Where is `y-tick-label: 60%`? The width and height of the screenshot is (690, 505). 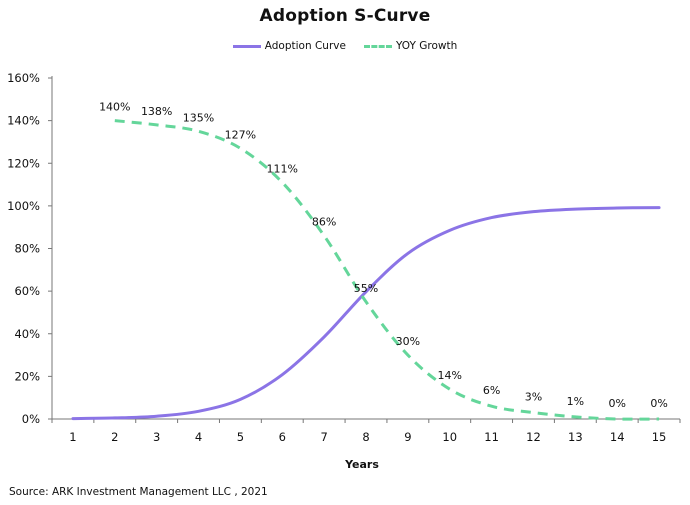
y-tick-label: 60% is located at coordinates (27, 291).